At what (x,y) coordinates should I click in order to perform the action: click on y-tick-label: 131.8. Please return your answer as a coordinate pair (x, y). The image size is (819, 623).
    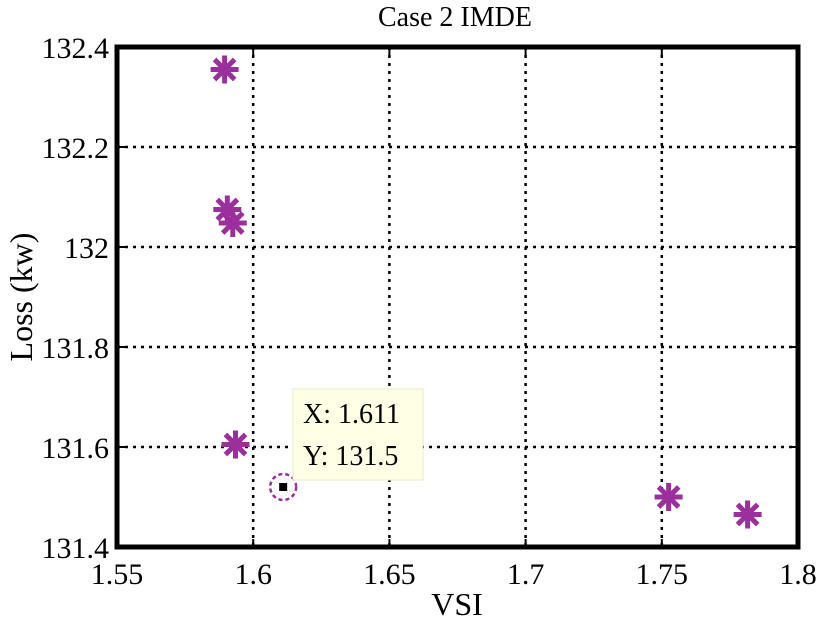
    Looking at the image, I should click on (76, 348).